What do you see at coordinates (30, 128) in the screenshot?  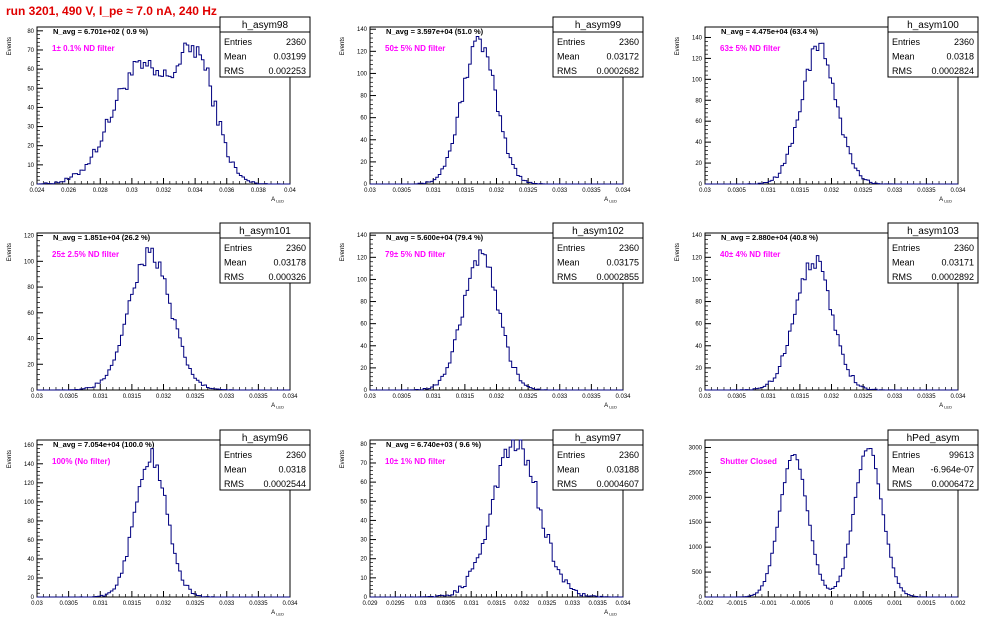 I see `y-tick-label: 30` at bounding box center [30, 128].